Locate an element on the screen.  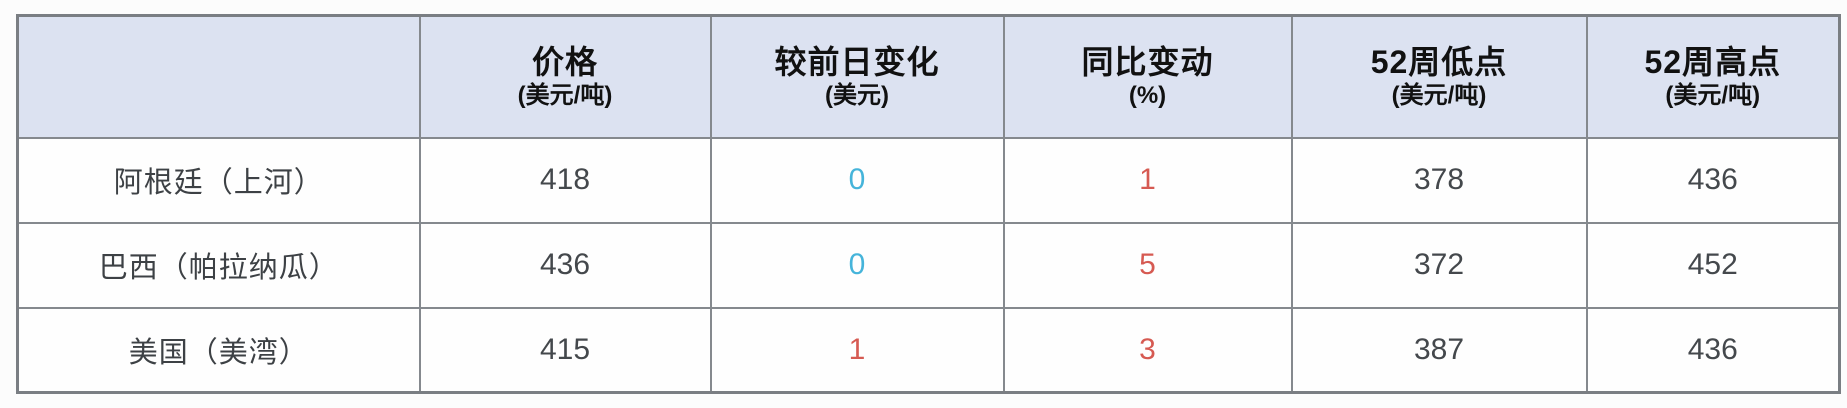
header-cell-yoy-change: 同比变动 (%) is located at coordinates (1147, 76).